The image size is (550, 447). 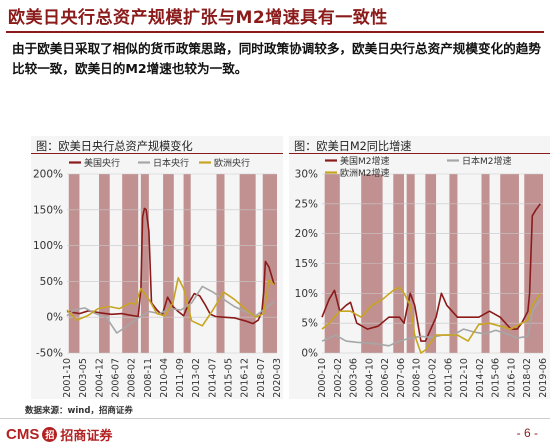 What do you see at coordinates (306, 294) in the screenshot?
I see `y-tick-label: 10%` at bounding box center [306, 294].